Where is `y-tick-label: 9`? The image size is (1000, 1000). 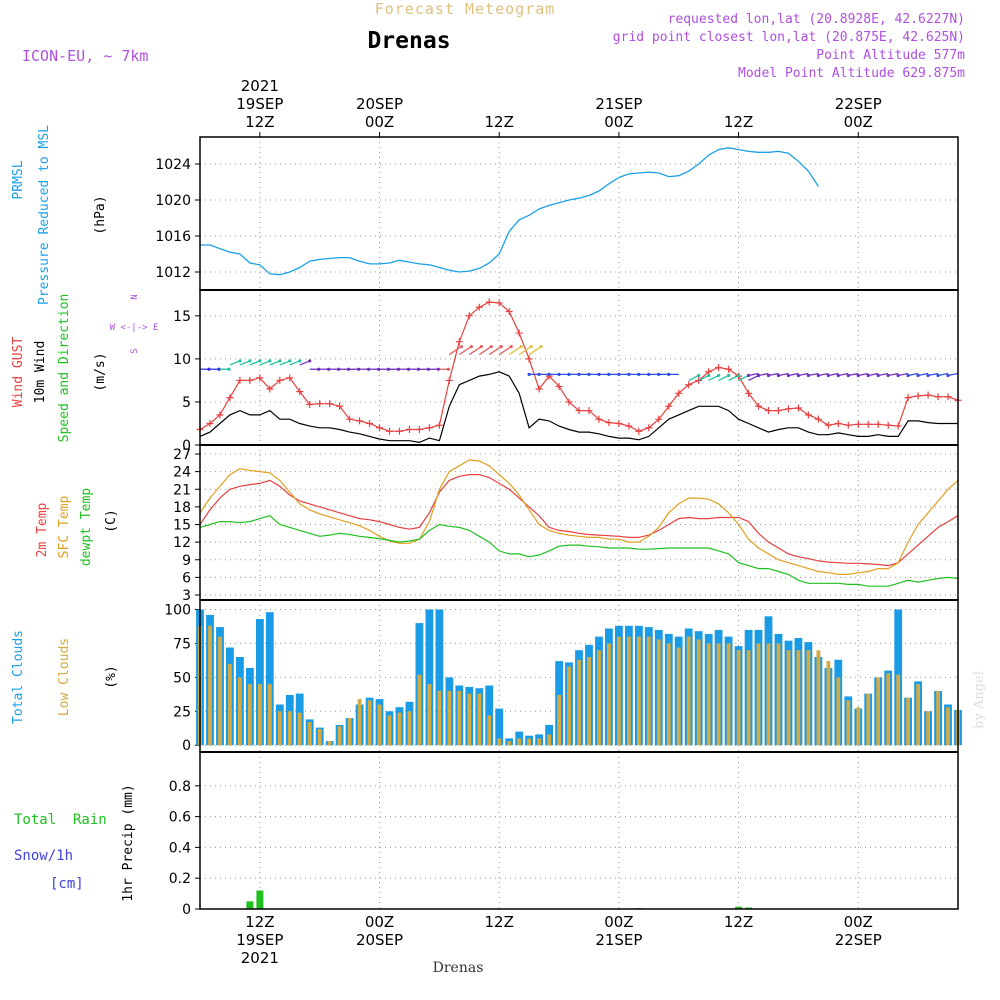
y-tick-label: 9 is located at coordinates (186, 561).